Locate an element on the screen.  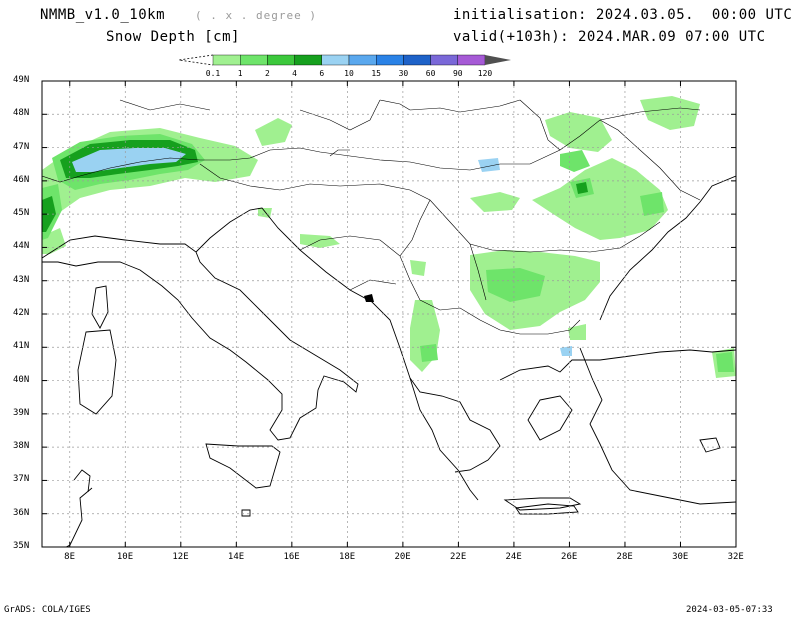
init-time: initialisation: 2024.03.05. 00:00 UTC is located at coordinates (623, 15).